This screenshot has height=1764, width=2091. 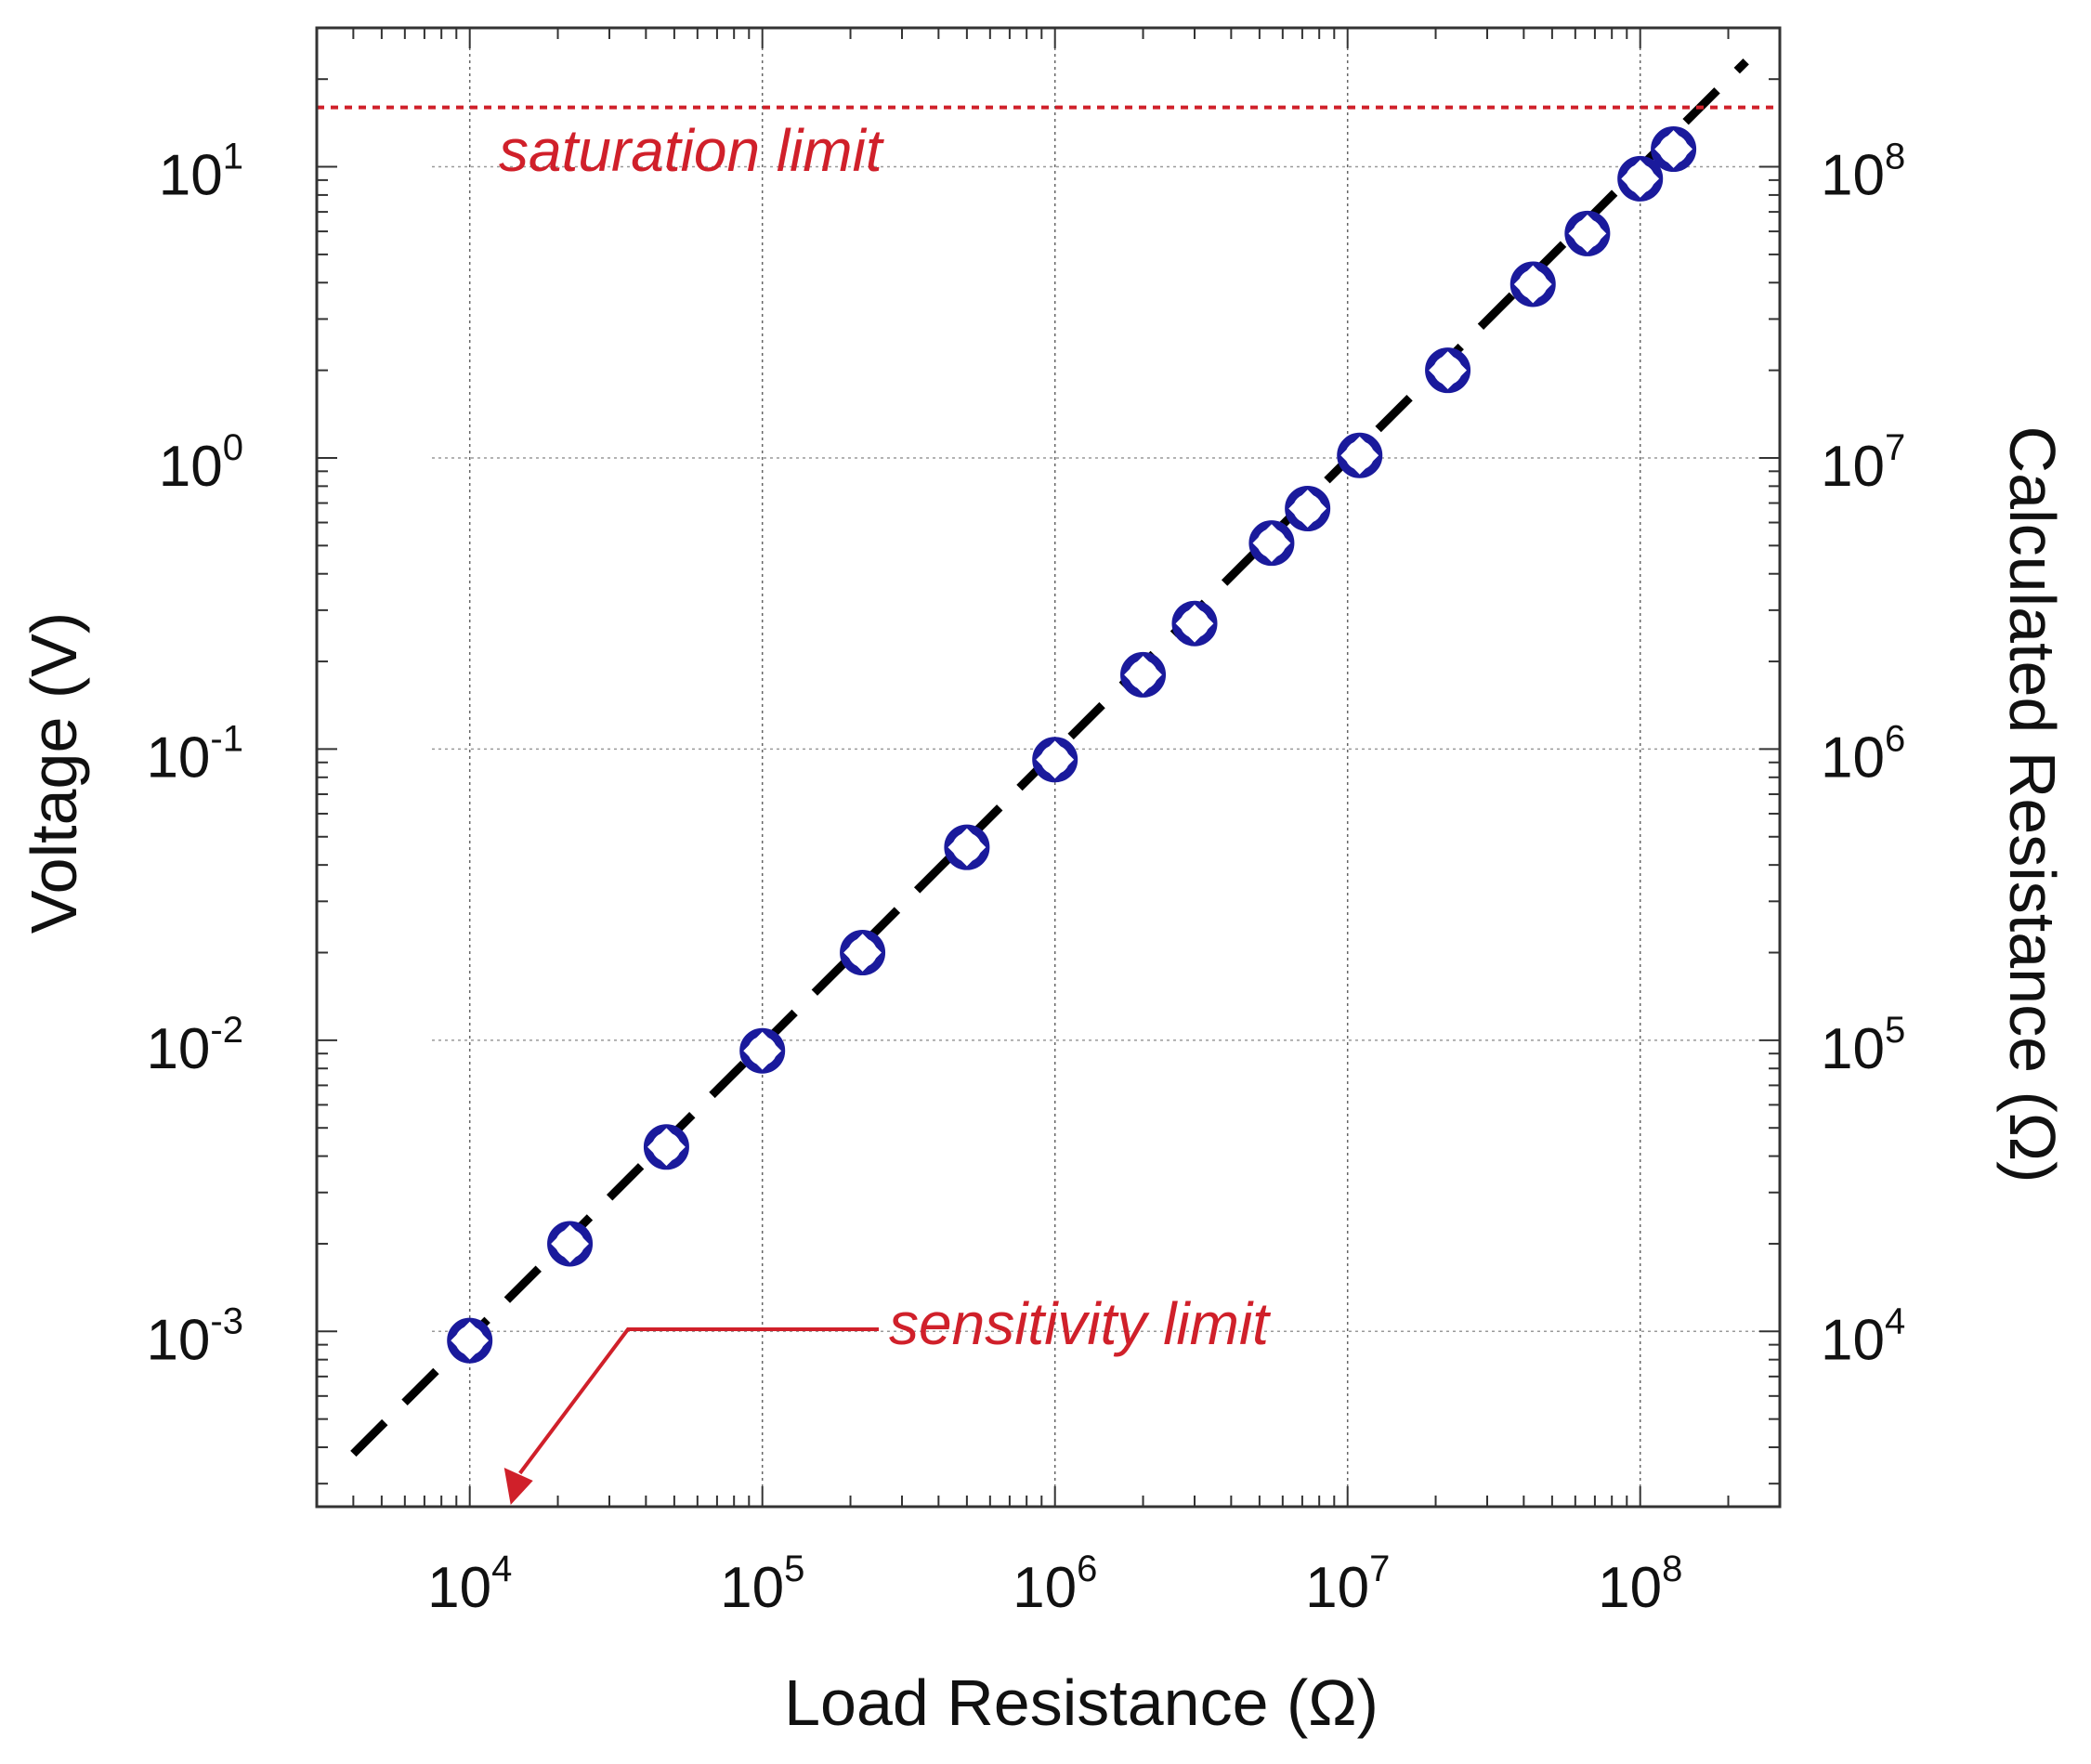 I want to click on x-axis-title: Load Resistance (Ω), so click(x=1081, y=1702).